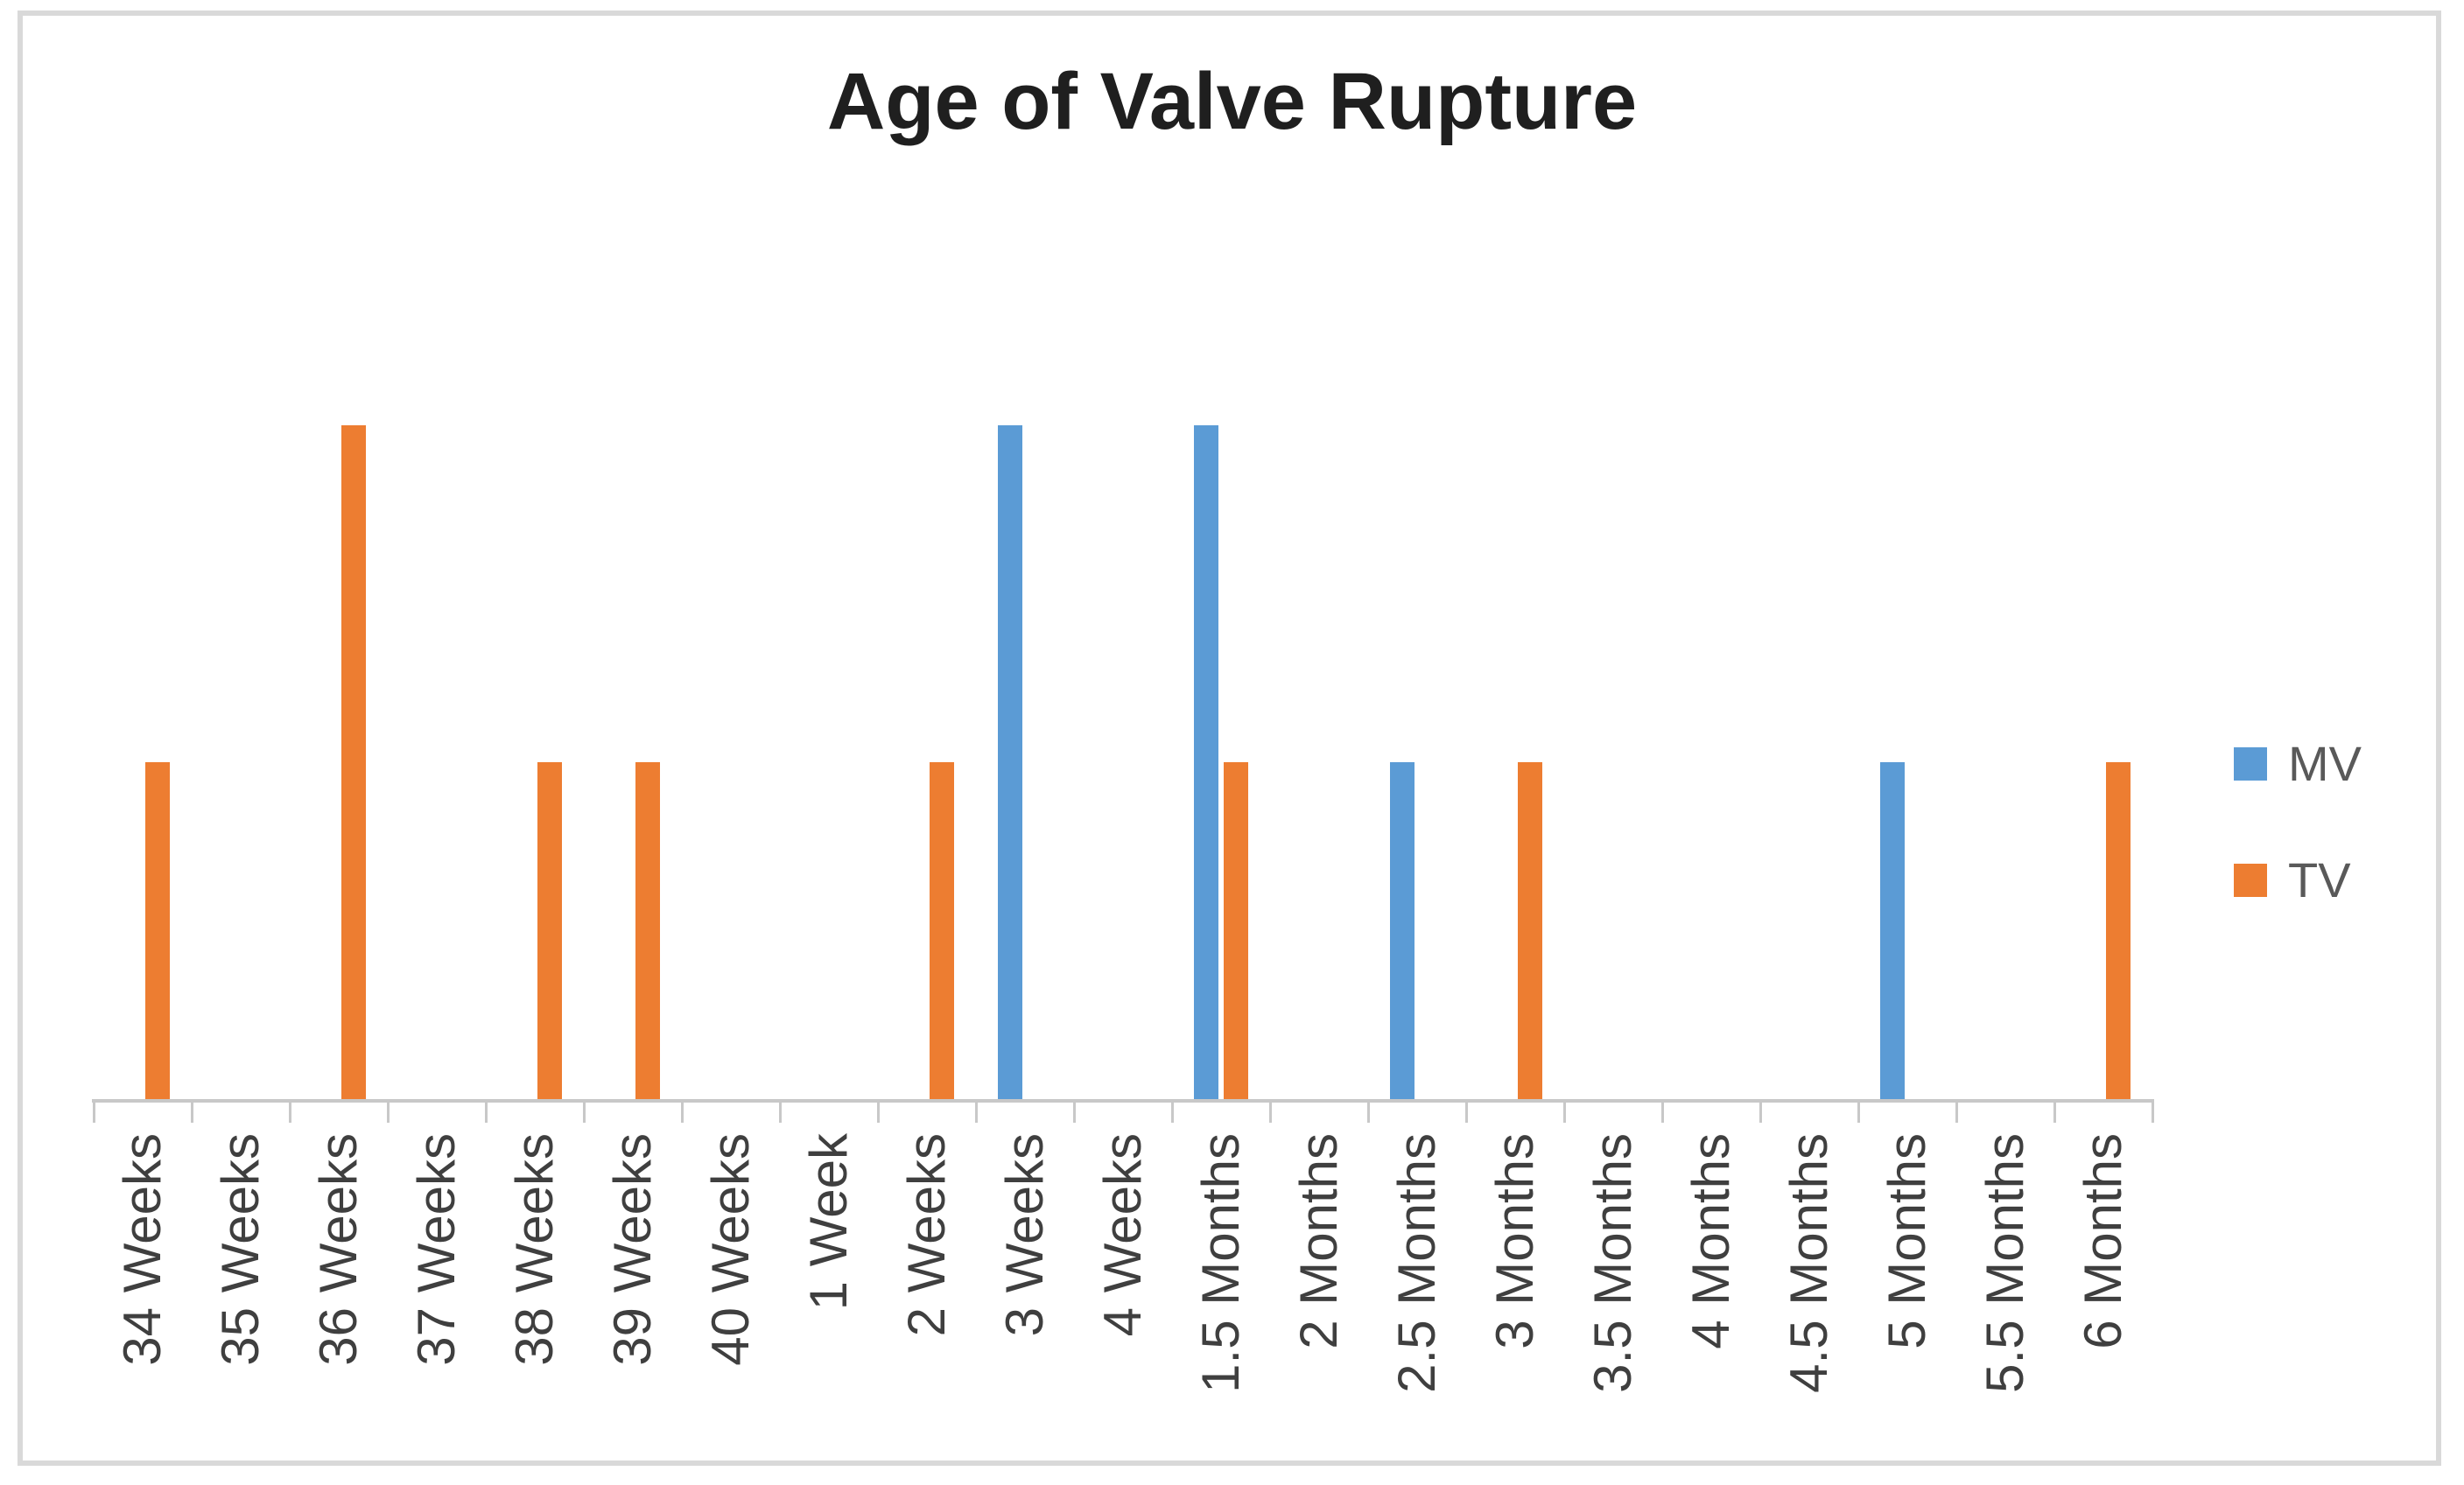 The width and height of the screenshot is (2464, 1485). What do you see at coordinates (1122, 1235) in the screenshot?
I see `x-axis-label: 4 Weeks` at bounding box center [1122, 1235].